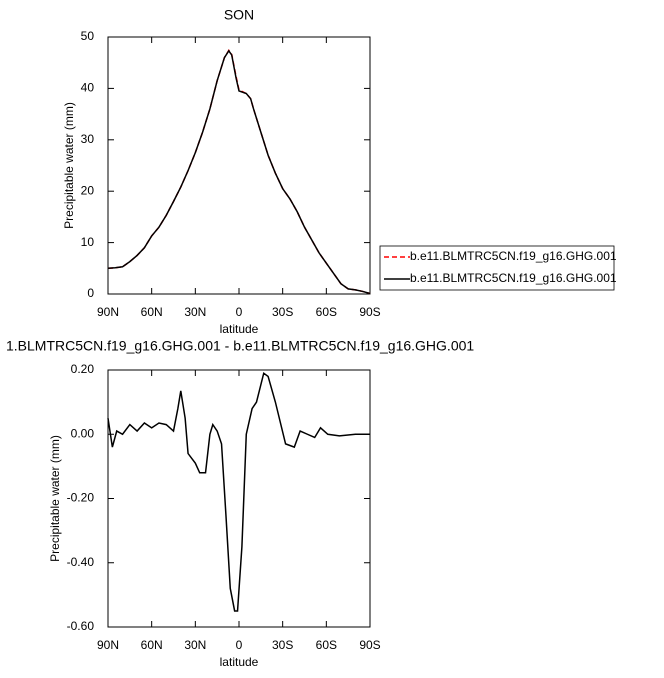 The height and width of the screenshot is (678, 664). Describe the element at coordinates (239, 15) in the screenshot. I see `chart-title: SON` at that location.